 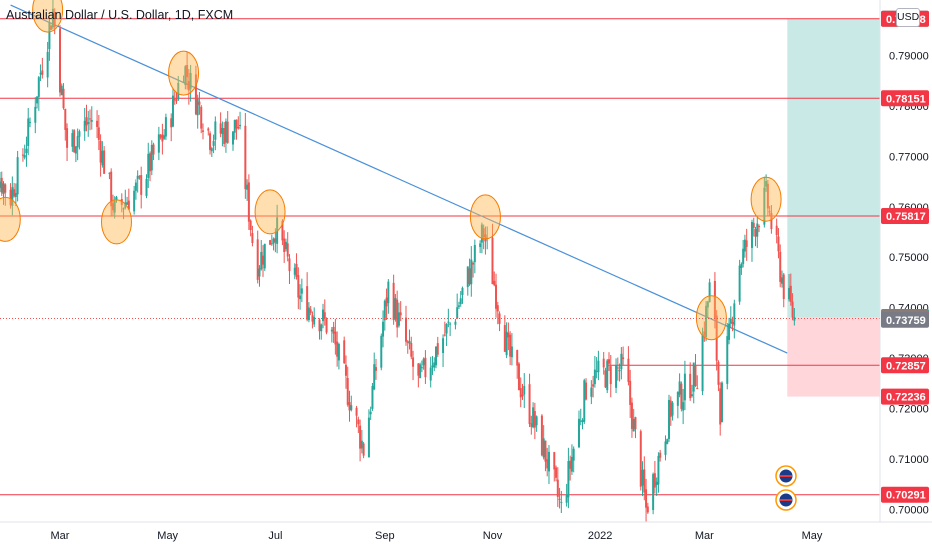 What do you see at coordinates (786, 488) in the screenshot?
I see `event-flags` at bounding box center [786, 488].